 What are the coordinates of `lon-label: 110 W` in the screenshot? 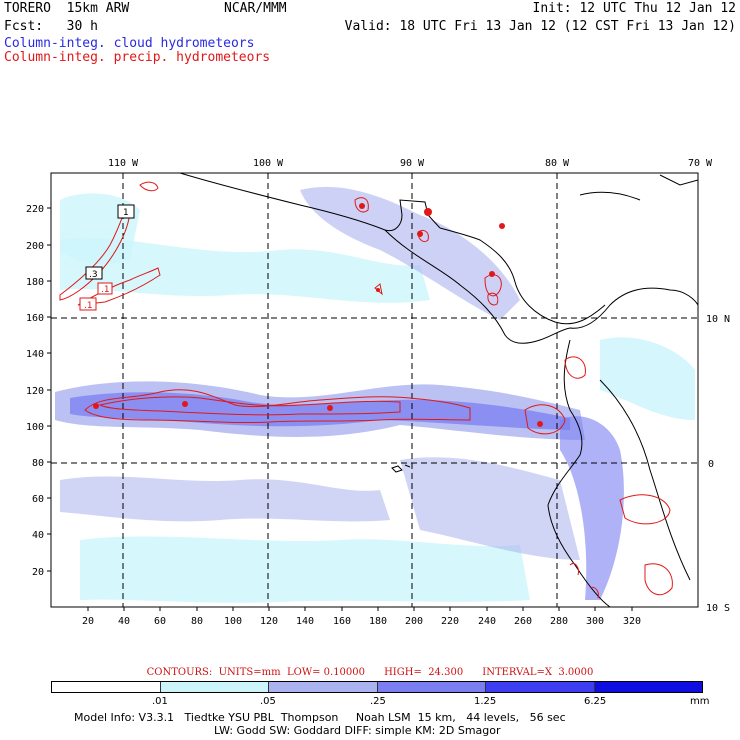 It's located at (123, 163).